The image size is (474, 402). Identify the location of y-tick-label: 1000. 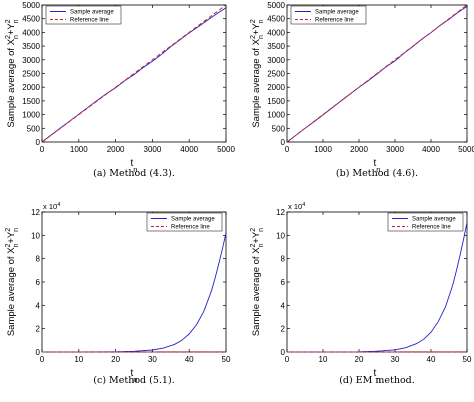
(31, 115).